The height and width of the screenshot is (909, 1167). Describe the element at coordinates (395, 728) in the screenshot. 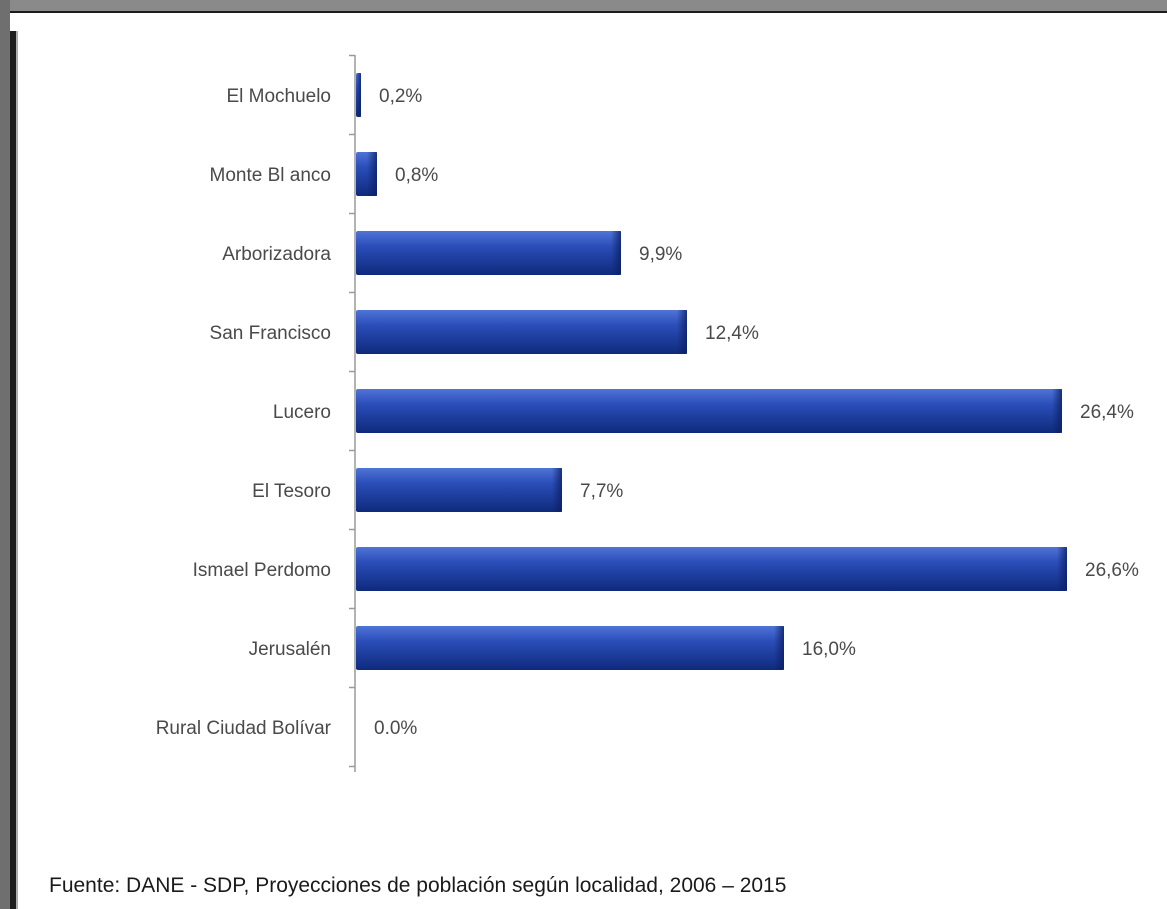

I see `value-label: 0.0%` at that location.